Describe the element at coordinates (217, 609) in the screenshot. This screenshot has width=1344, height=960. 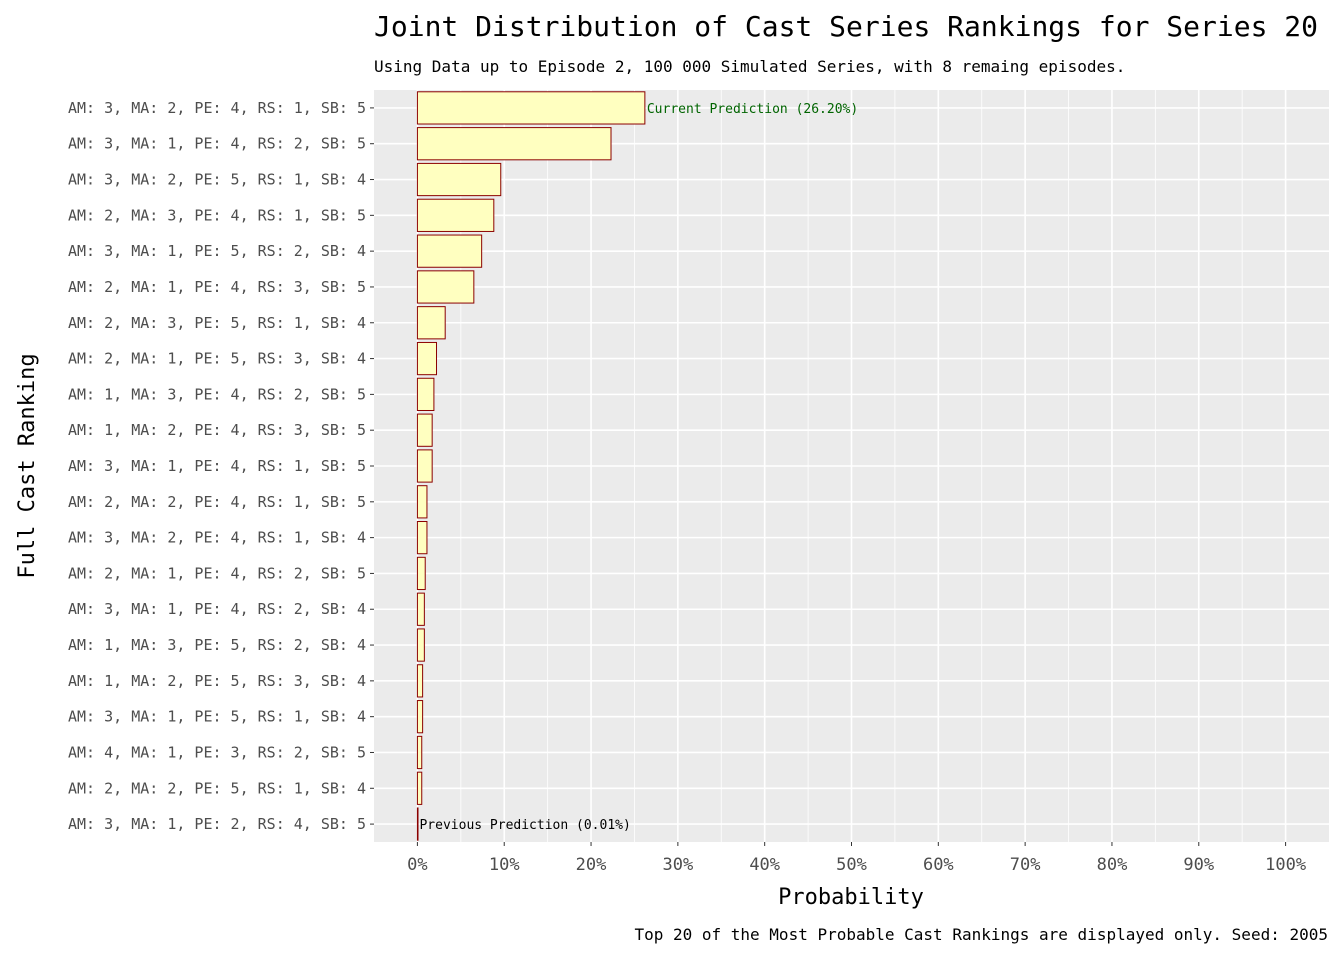
I see `y-tick-label: AM: 3, MA: 1, PE: 4, RS: 2, SB: 4` at that location.